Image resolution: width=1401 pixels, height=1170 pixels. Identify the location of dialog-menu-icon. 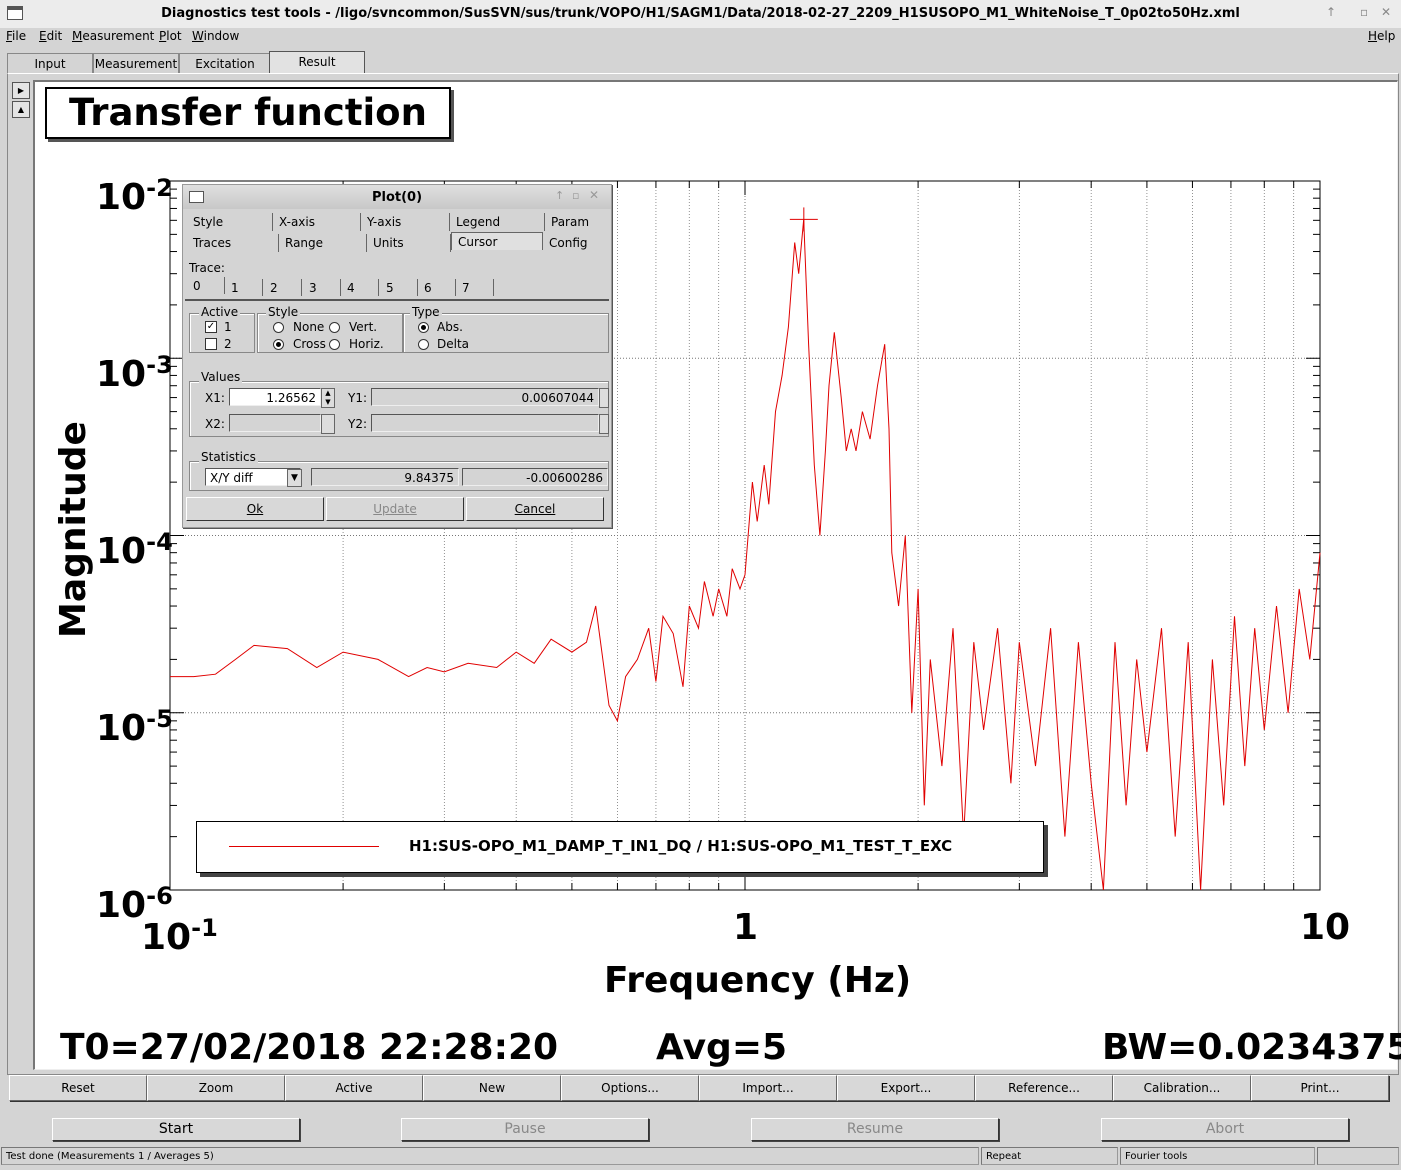
(196, 197).